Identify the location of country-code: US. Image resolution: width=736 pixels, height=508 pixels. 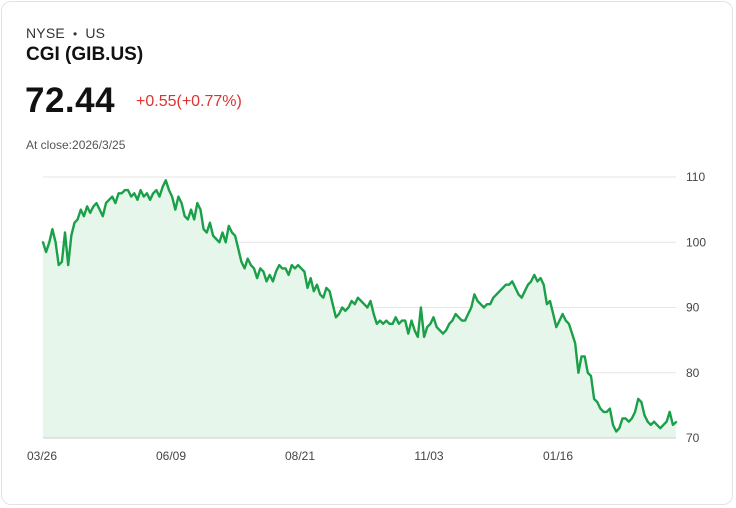
(95, 33).